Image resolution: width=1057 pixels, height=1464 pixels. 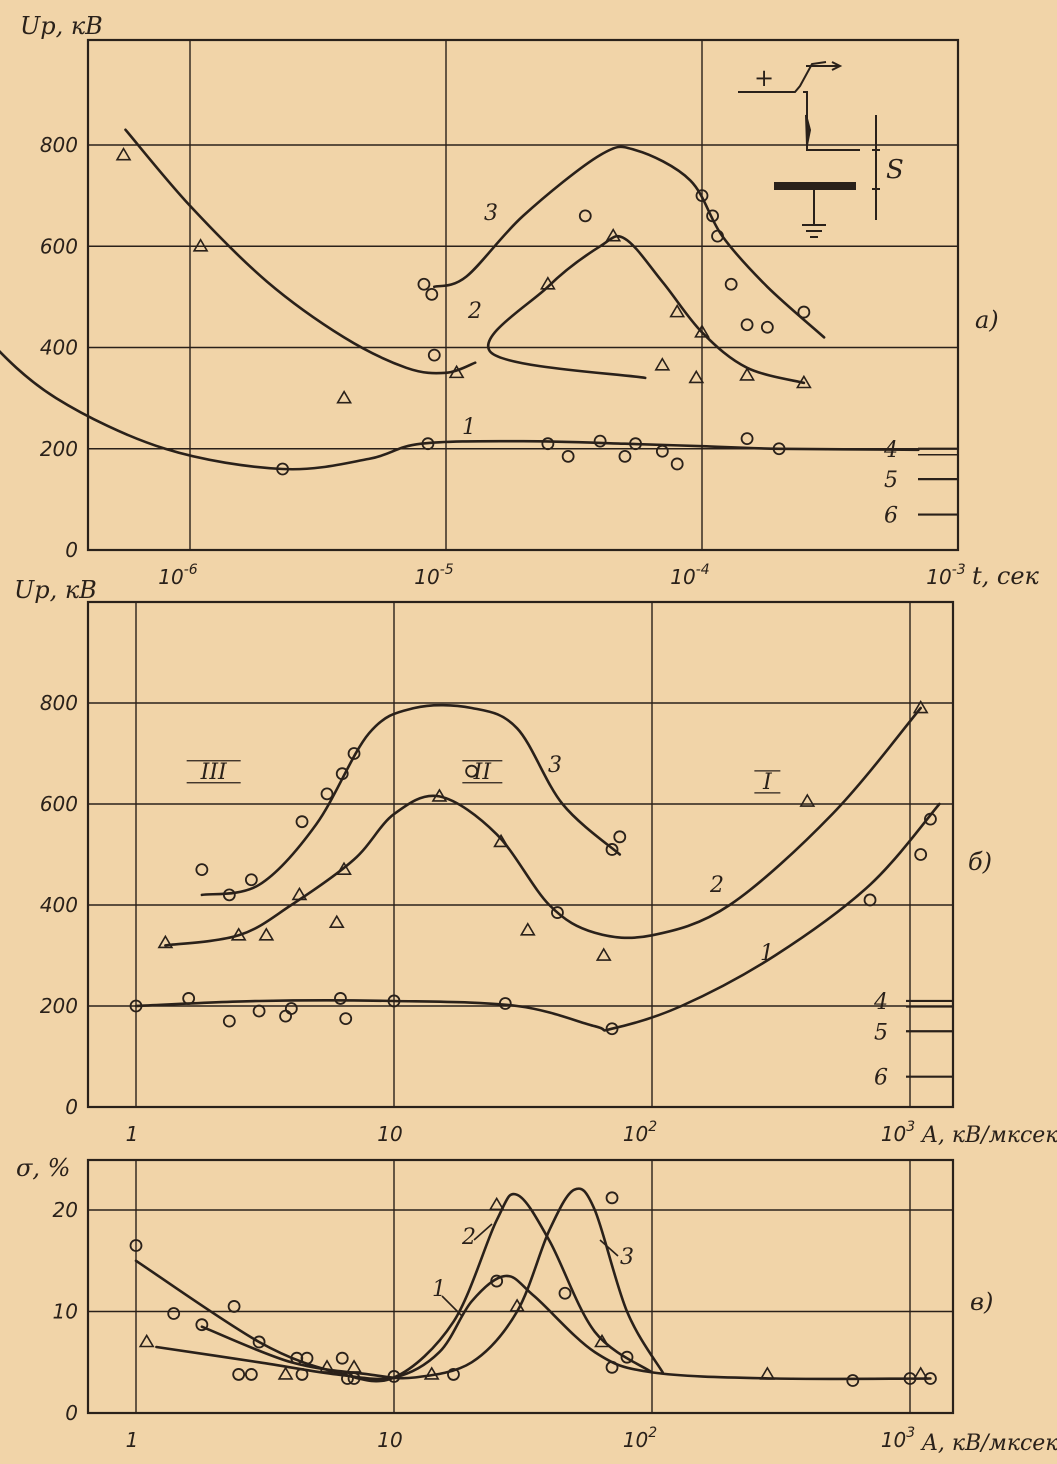 I want to click on data-point-extra, so click(x=123, y=154).